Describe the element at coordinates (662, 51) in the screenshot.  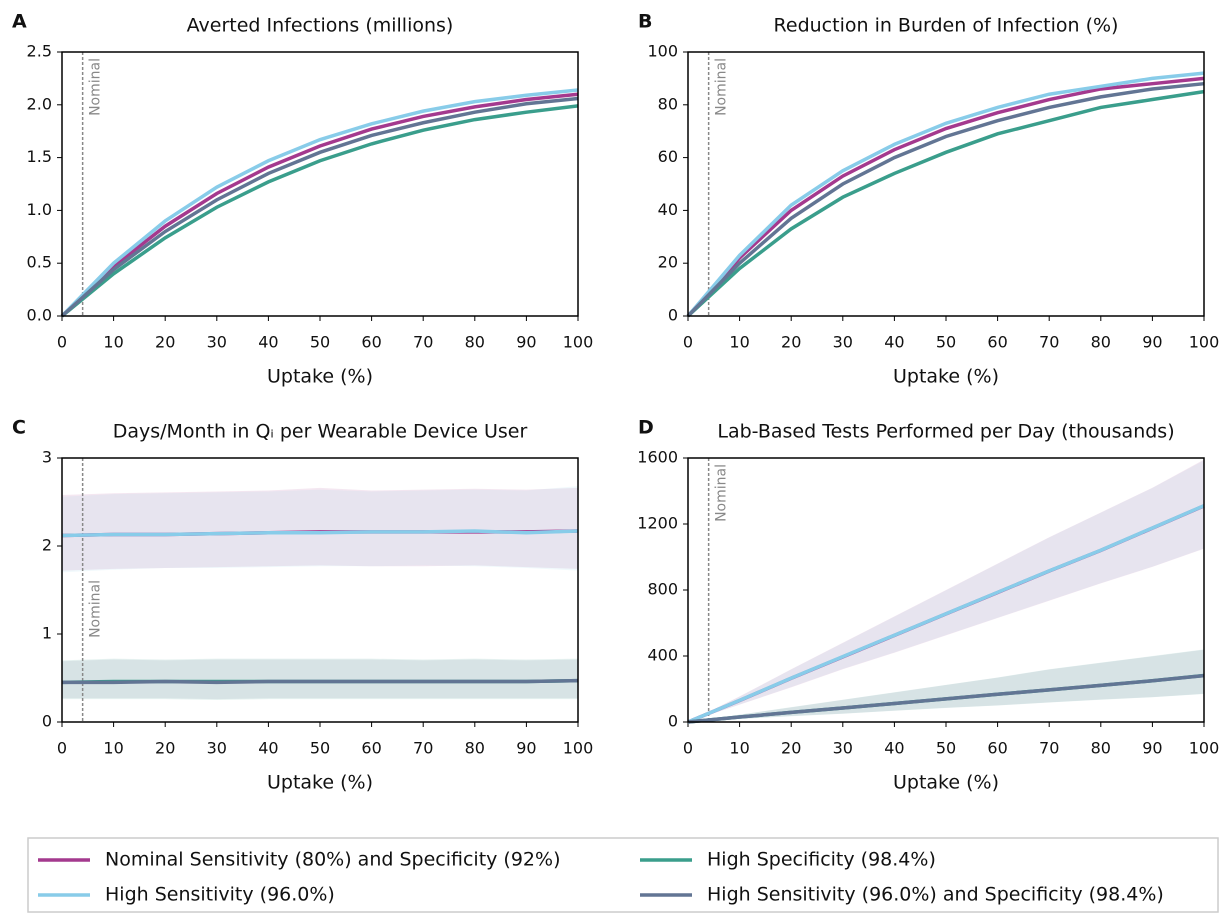
I see `y-tick-label: 100` at that location.